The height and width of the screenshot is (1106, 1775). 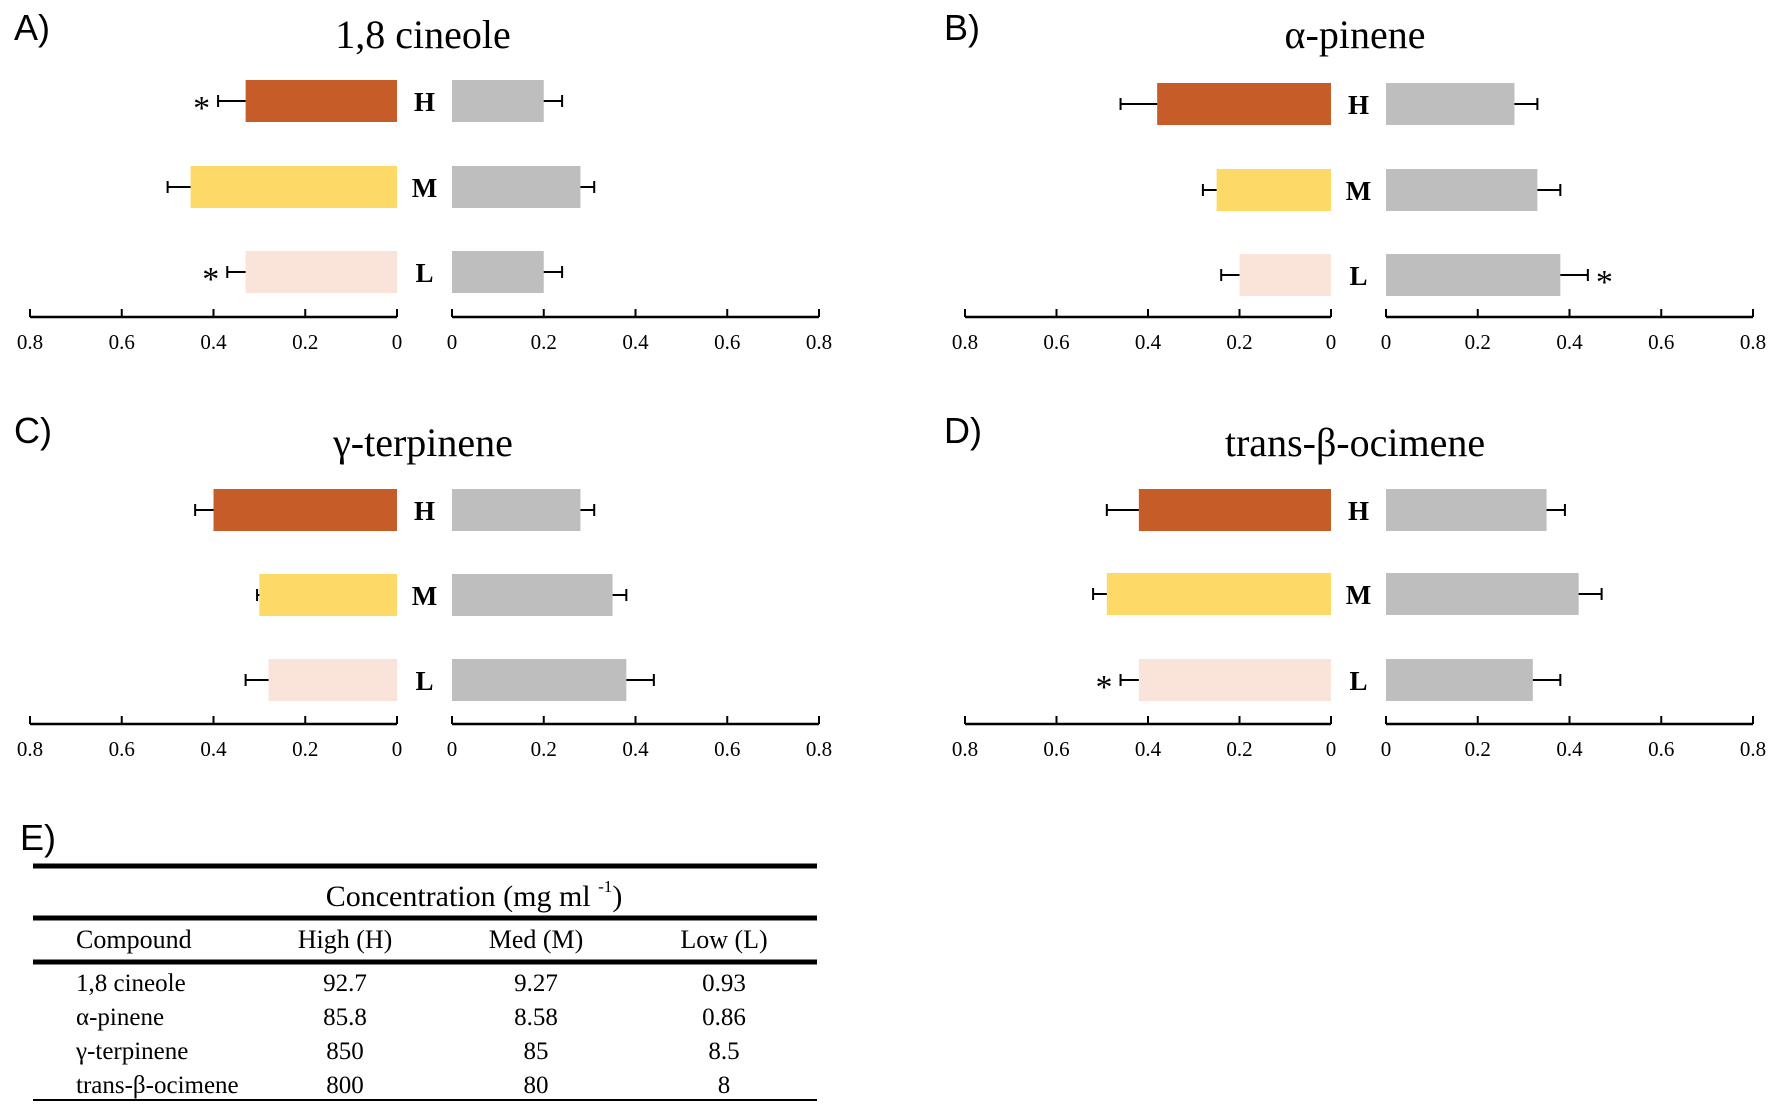 What do you see at coordinates (635, 749) in the screenshot?
I see `panel-3-tick-label-7: 0.4` at bounding box center [635, 749].